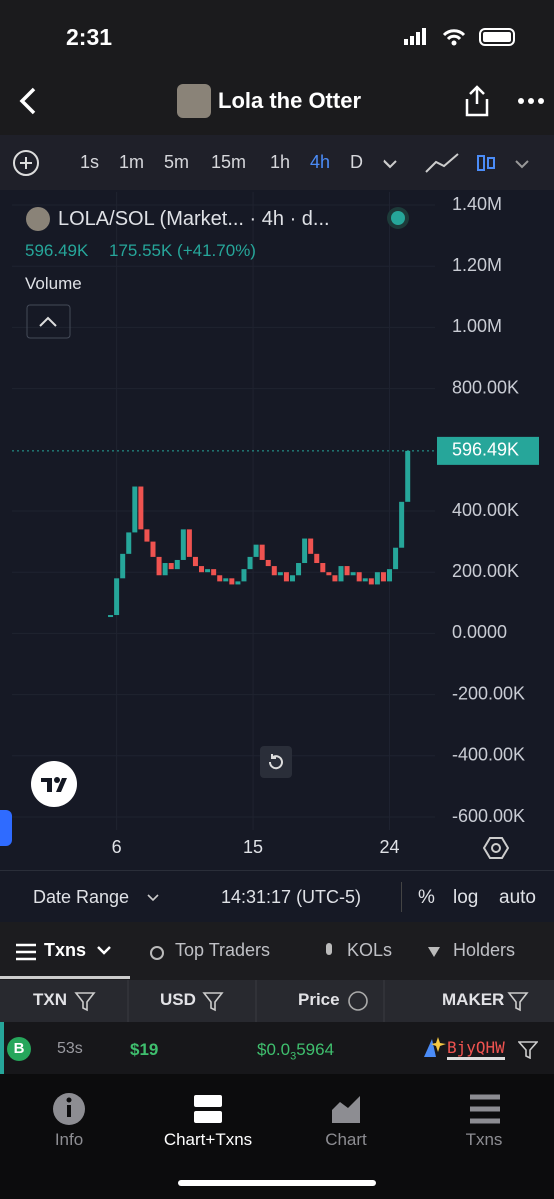 The image size is (554, 1199). What do you see at coordinates (69, 1139) in the screenshot?
I see `nav-item: Info` at bounding box center [69, 1139].